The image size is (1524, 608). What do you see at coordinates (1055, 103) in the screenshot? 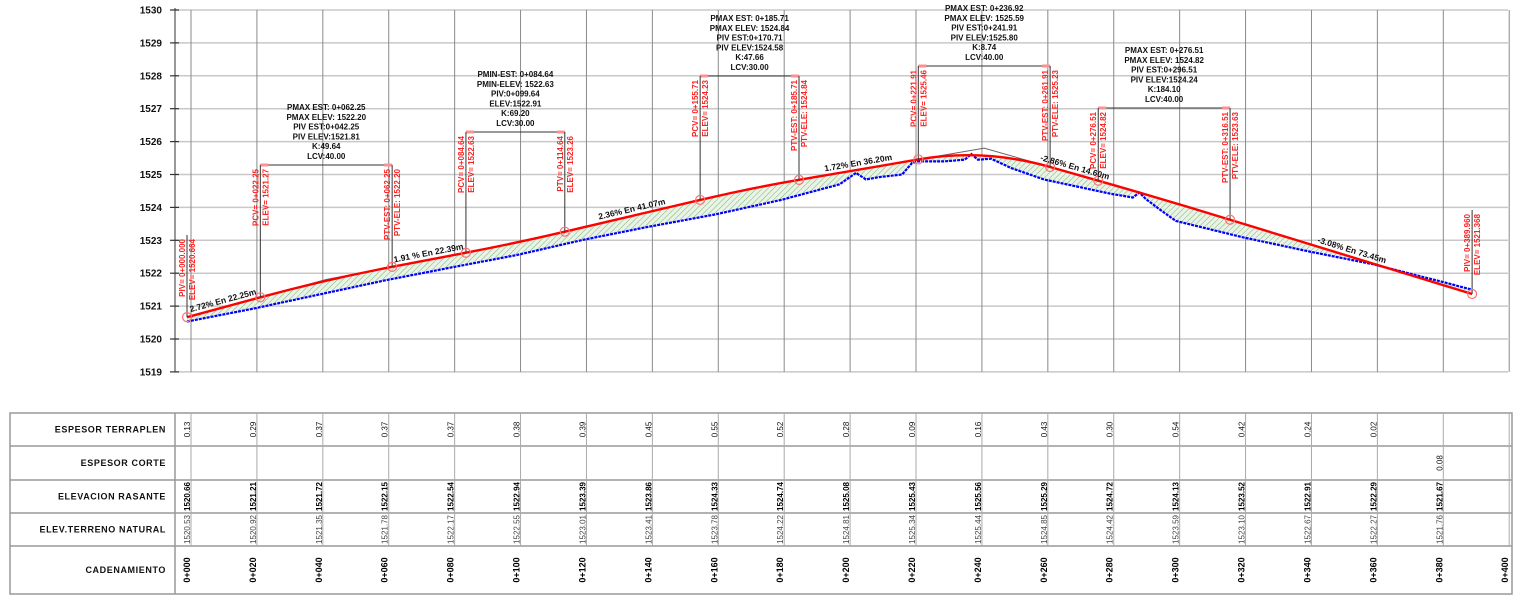
I see `elevation-label: PTV-ELE: 1525.23` at bounding box center [1055, 103].